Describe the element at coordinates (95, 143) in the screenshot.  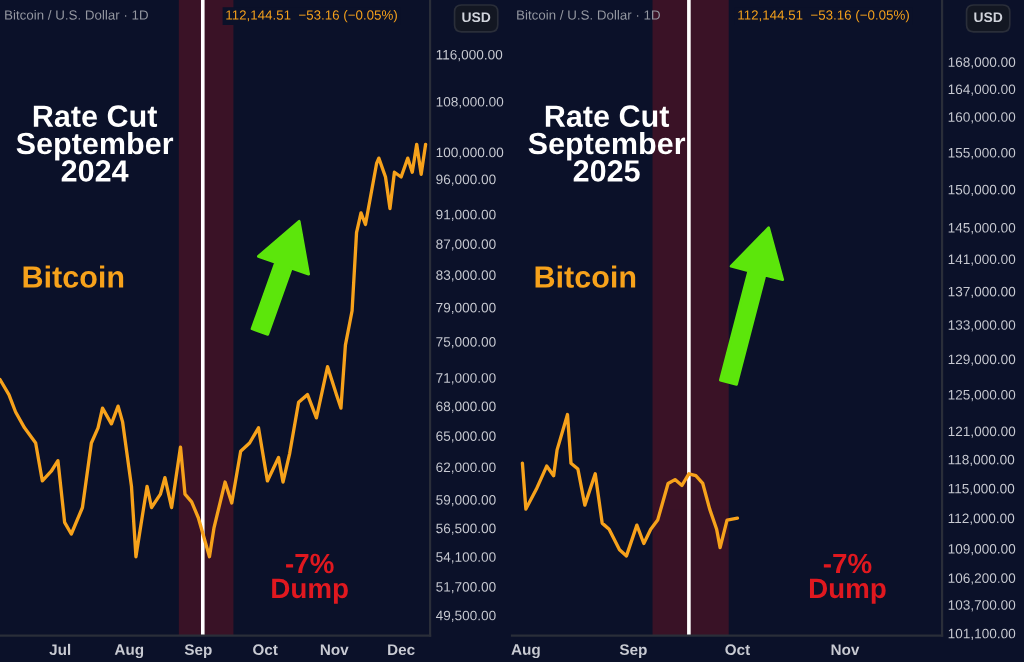
I see `text: Rate Cut September 2024` at that location.